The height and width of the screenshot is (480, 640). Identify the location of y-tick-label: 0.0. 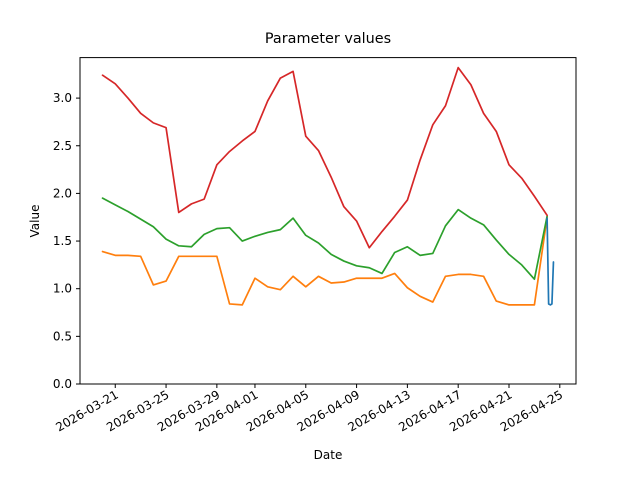
(62, 384).